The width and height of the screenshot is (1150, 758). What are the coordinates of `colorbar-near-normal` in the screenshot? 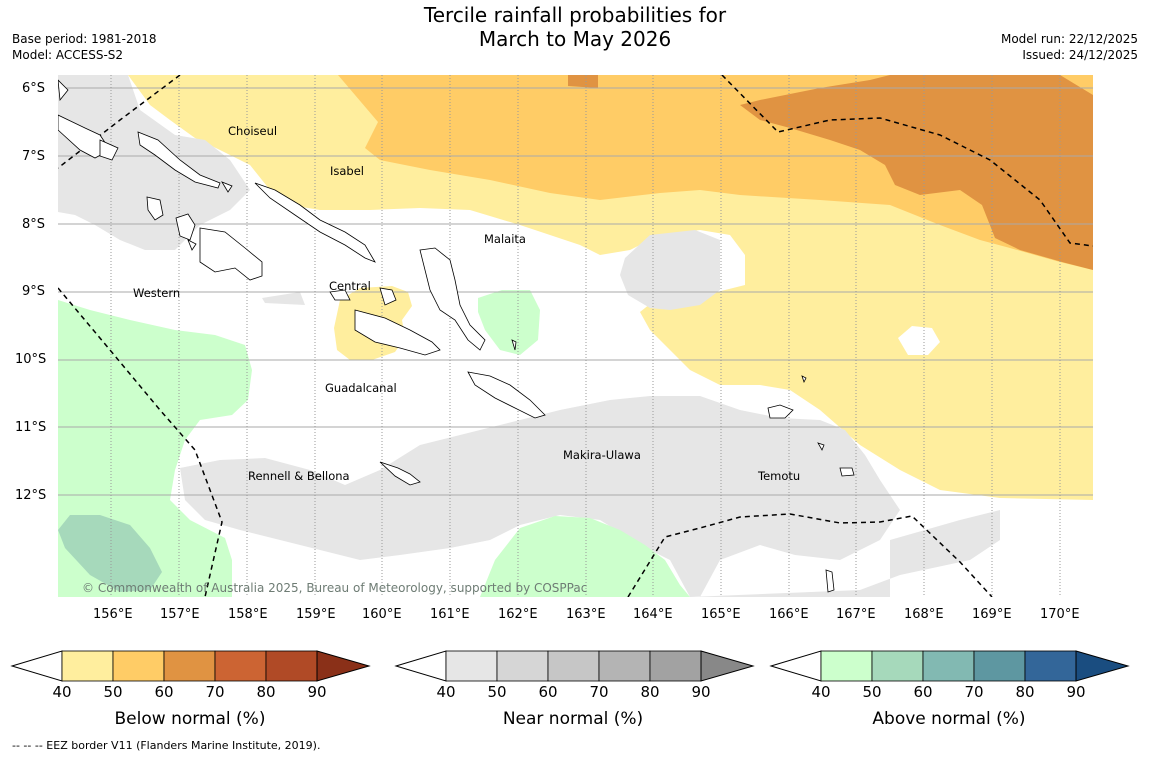 It's located at (574, 666).